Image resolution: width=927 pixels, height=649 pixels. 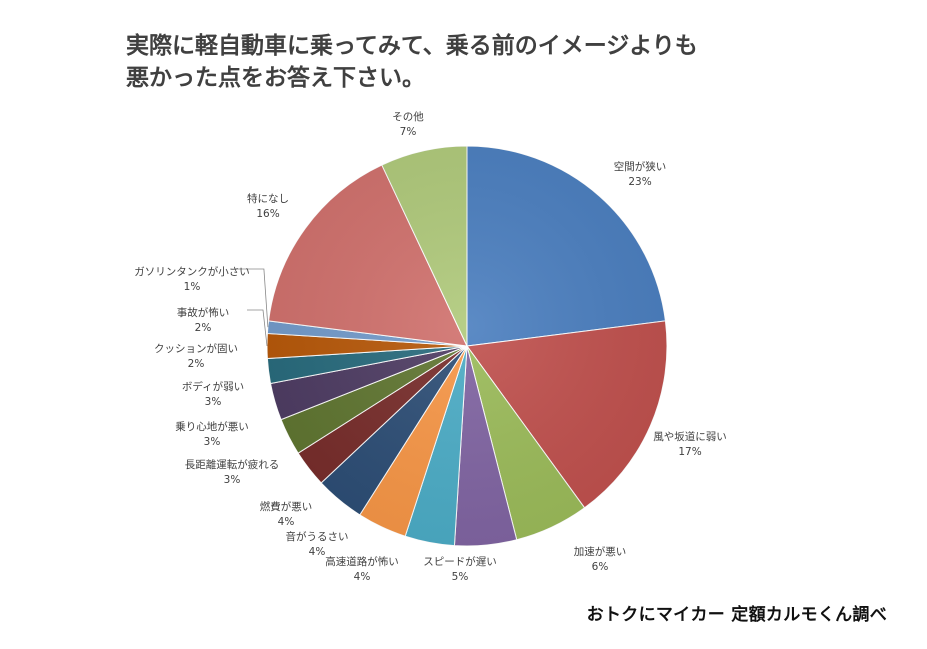 I want to click on slice-label-1: 空間が狭い, so click(x=640, y=166).